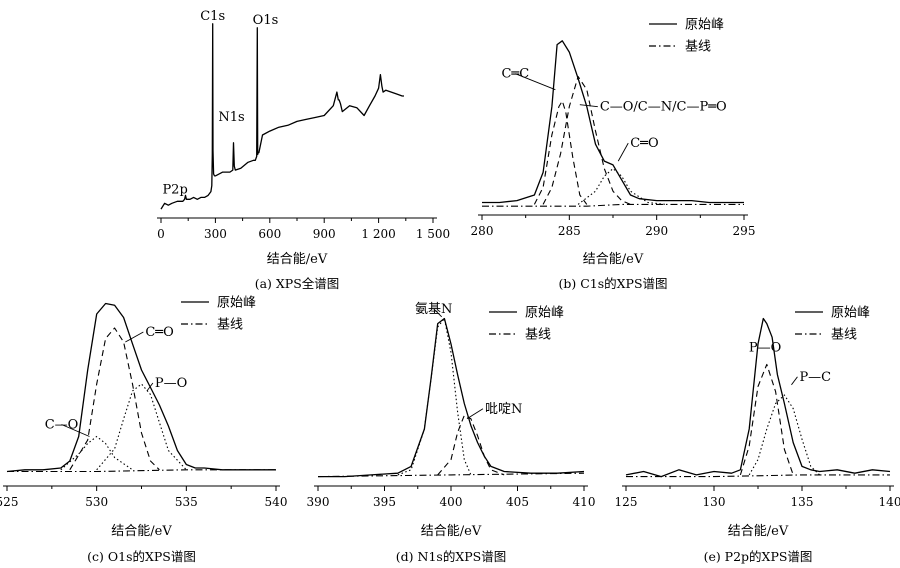 This screenshot has height=568, width=900. What do you see at coordinates (318, 502) in the screenshot?
I see `x-tick-label: 390` at bounding box center [318, 502].